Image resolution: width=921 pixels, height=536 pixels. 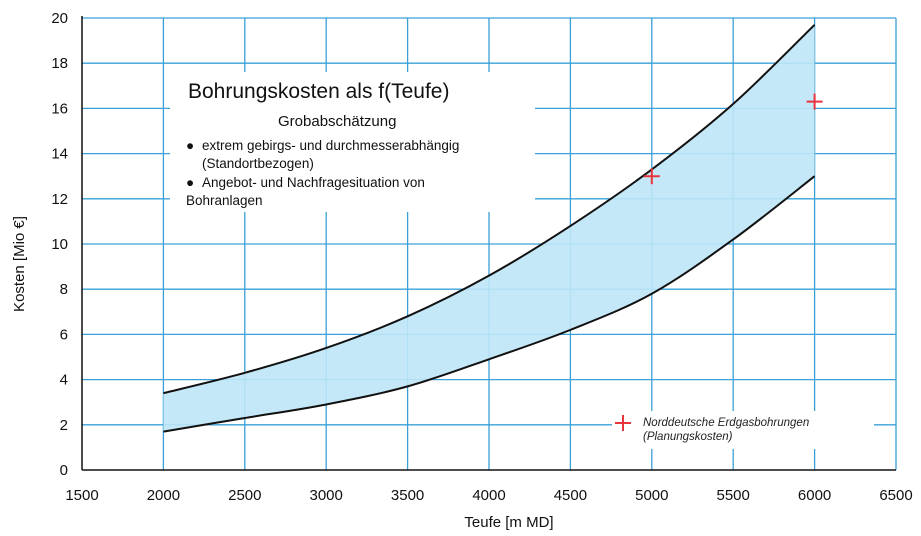 I want to click on y-tick-label: 0, so click(x=64, y=470).